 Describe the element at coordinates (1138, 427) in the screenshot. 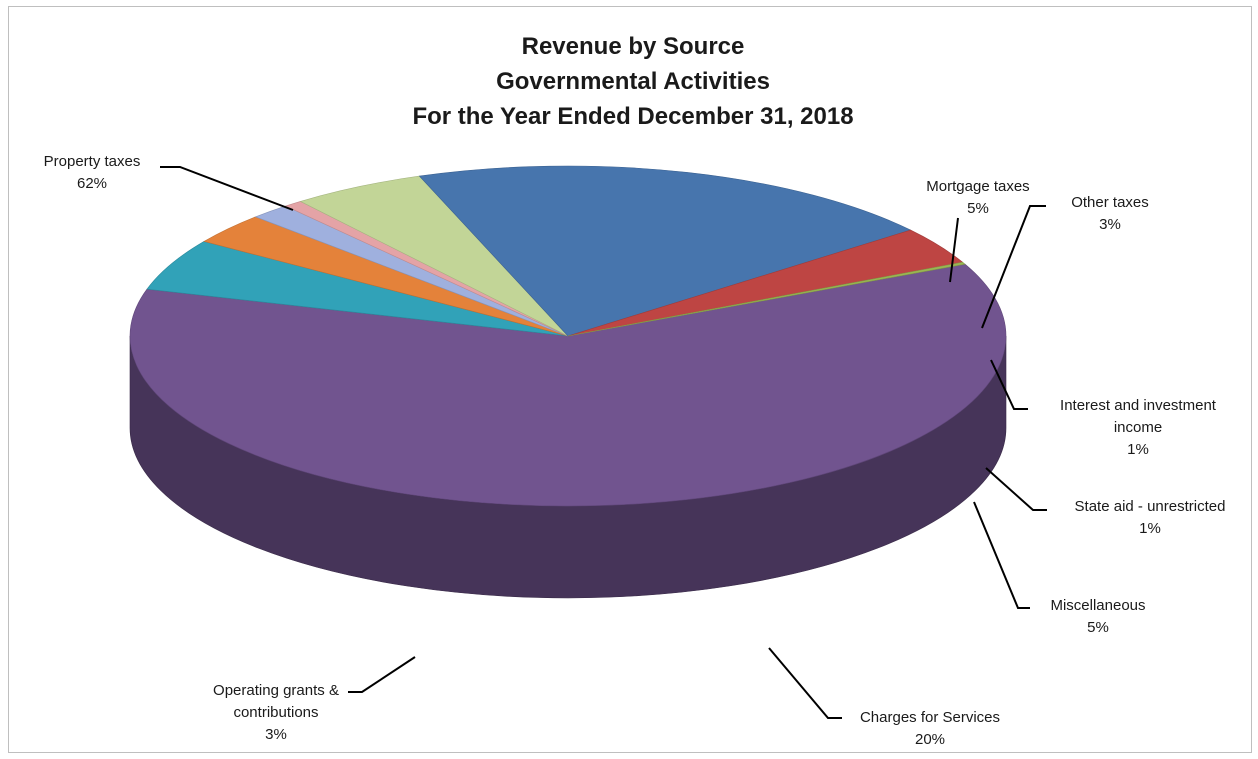

I see `slice-label-3-1: income` at that location.